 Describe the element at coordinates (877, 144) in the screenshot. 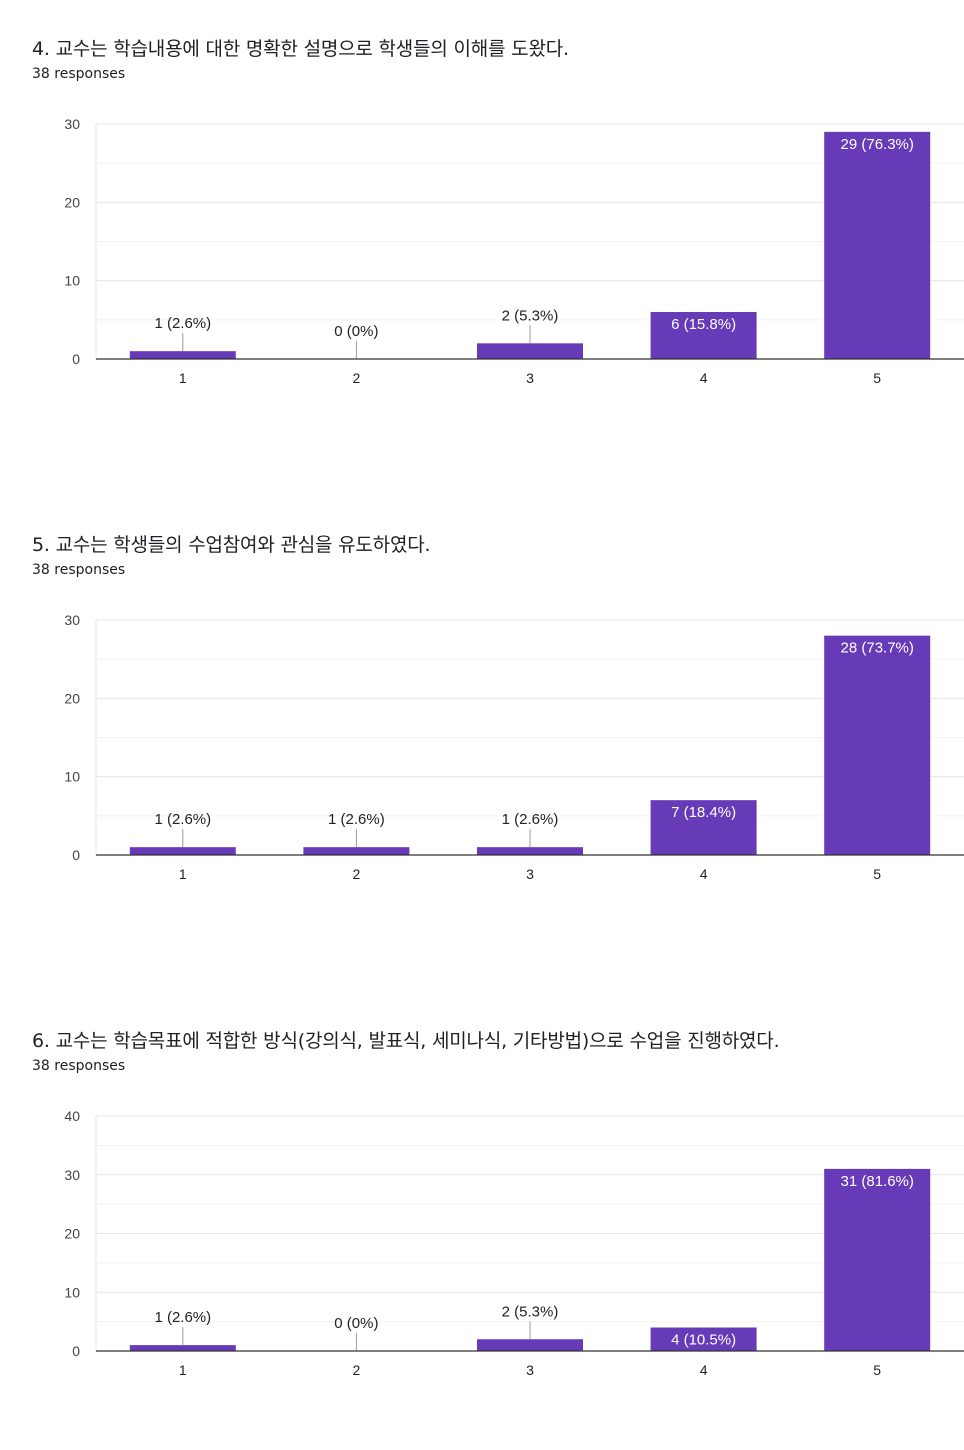

I see `data-label: 29 (76.3%)` at that location.